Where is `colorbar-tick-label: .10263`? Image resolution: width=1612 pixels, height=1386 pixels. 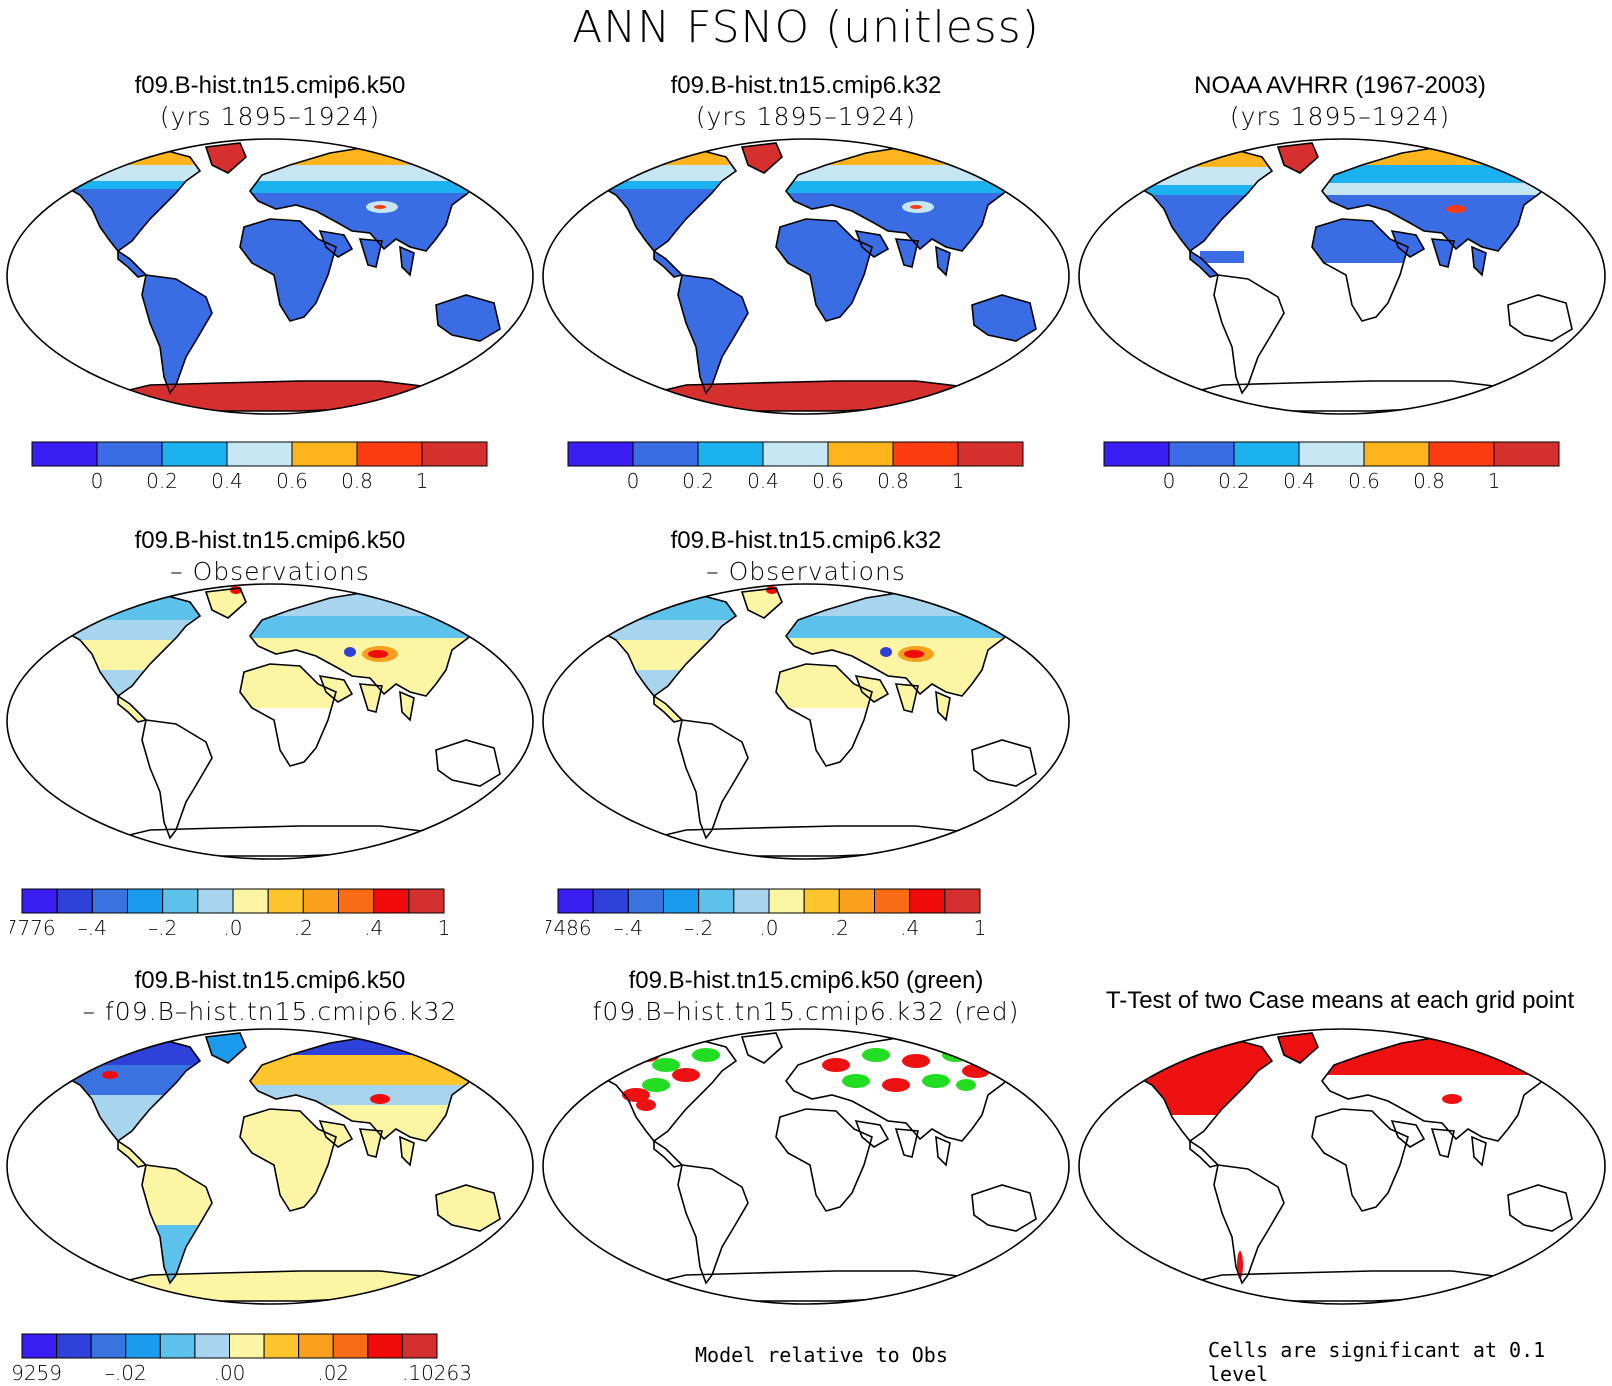 colorbar-tick-label: .10263 is located at coordinates (437, 1373).